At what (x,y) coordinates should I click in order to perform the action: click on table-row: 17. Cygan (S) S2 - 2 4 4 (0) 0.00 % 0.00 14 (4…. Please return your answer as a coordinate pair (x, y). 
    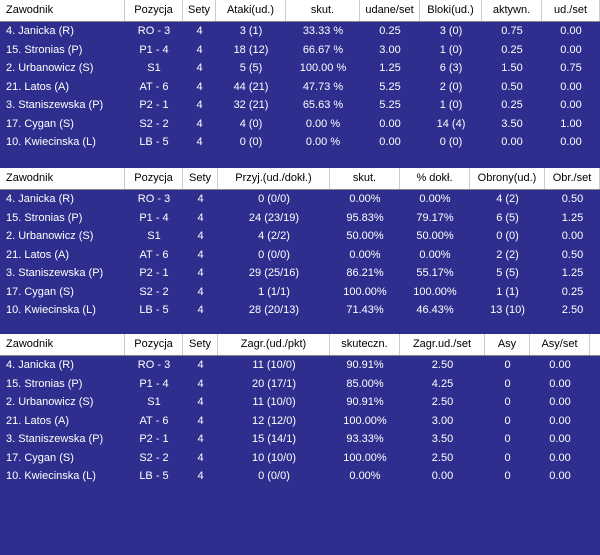
    Looking at the image, I should click on (300, 124).